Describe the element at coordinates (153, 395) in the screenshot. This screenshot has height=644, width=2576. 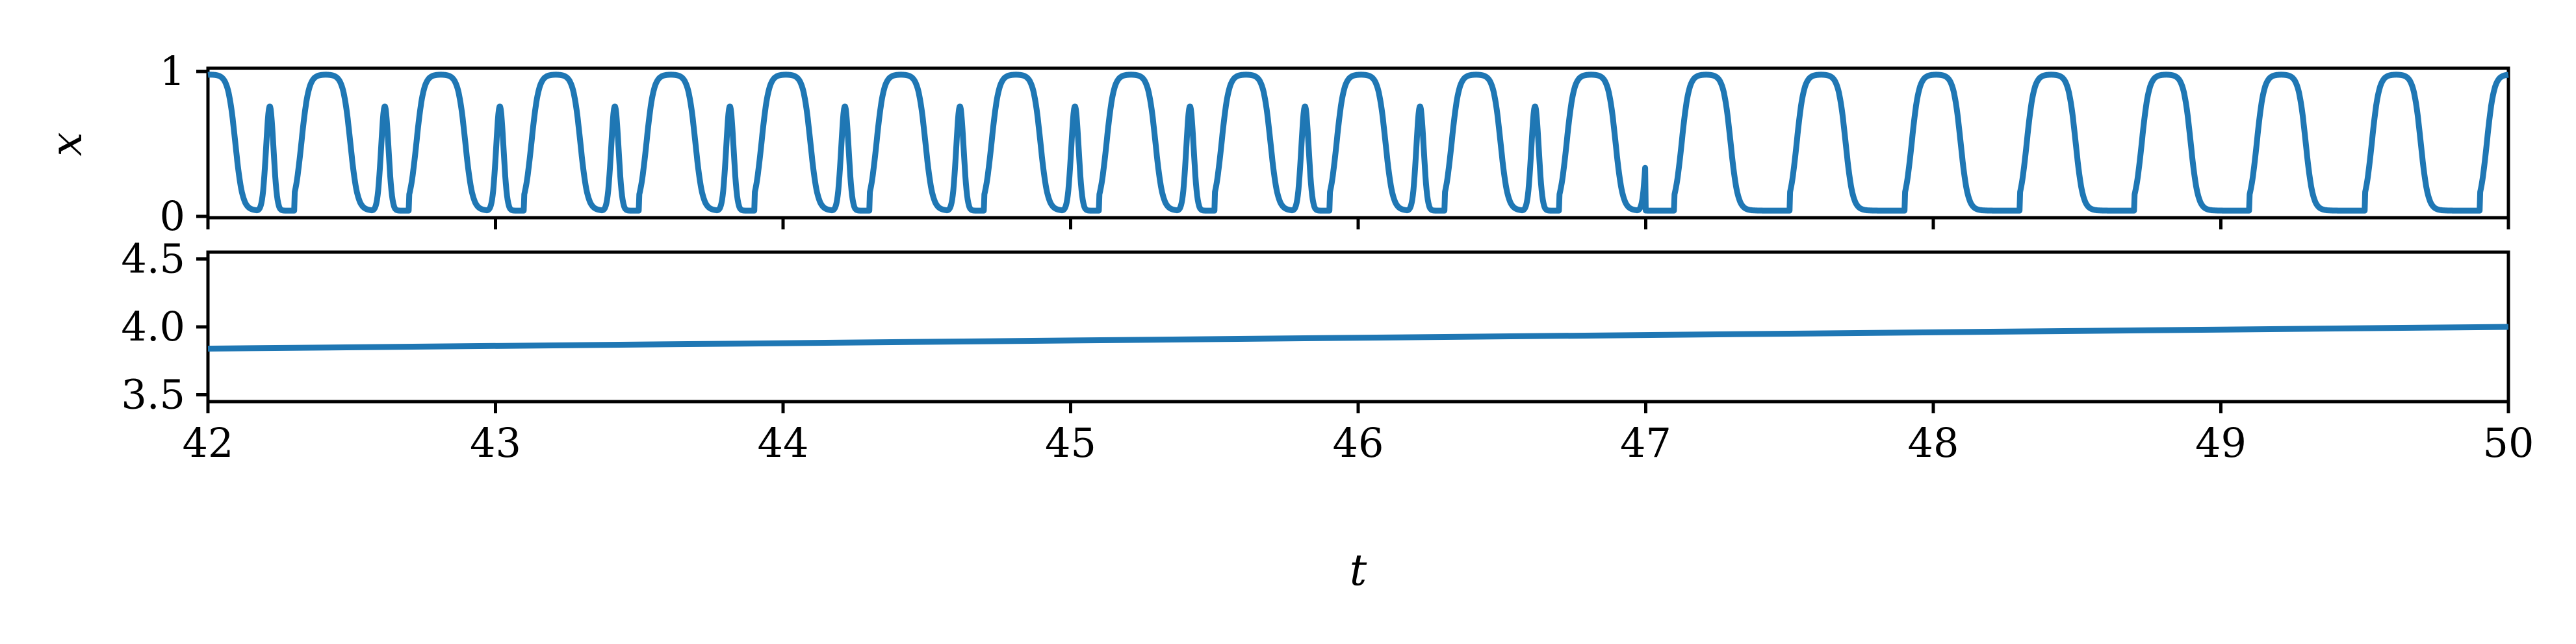
I see `bottom-y-tick-label: 3.5` at that location.